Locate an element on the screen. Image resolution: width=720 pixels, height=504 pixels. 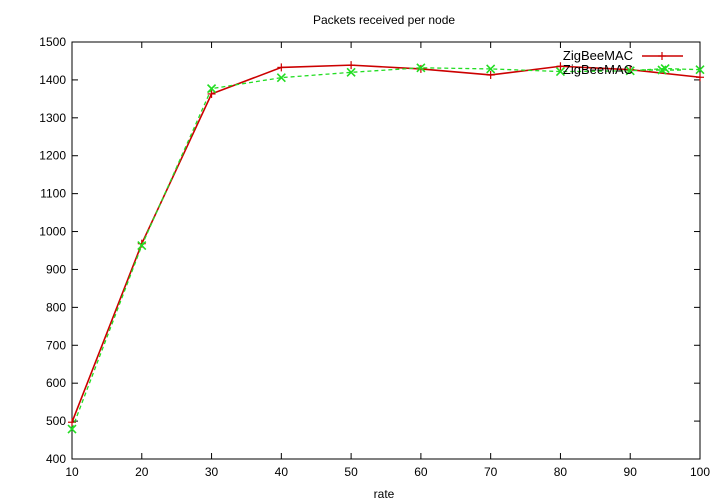
chart-title: Packets received per node is located at coordinates (384, 20).